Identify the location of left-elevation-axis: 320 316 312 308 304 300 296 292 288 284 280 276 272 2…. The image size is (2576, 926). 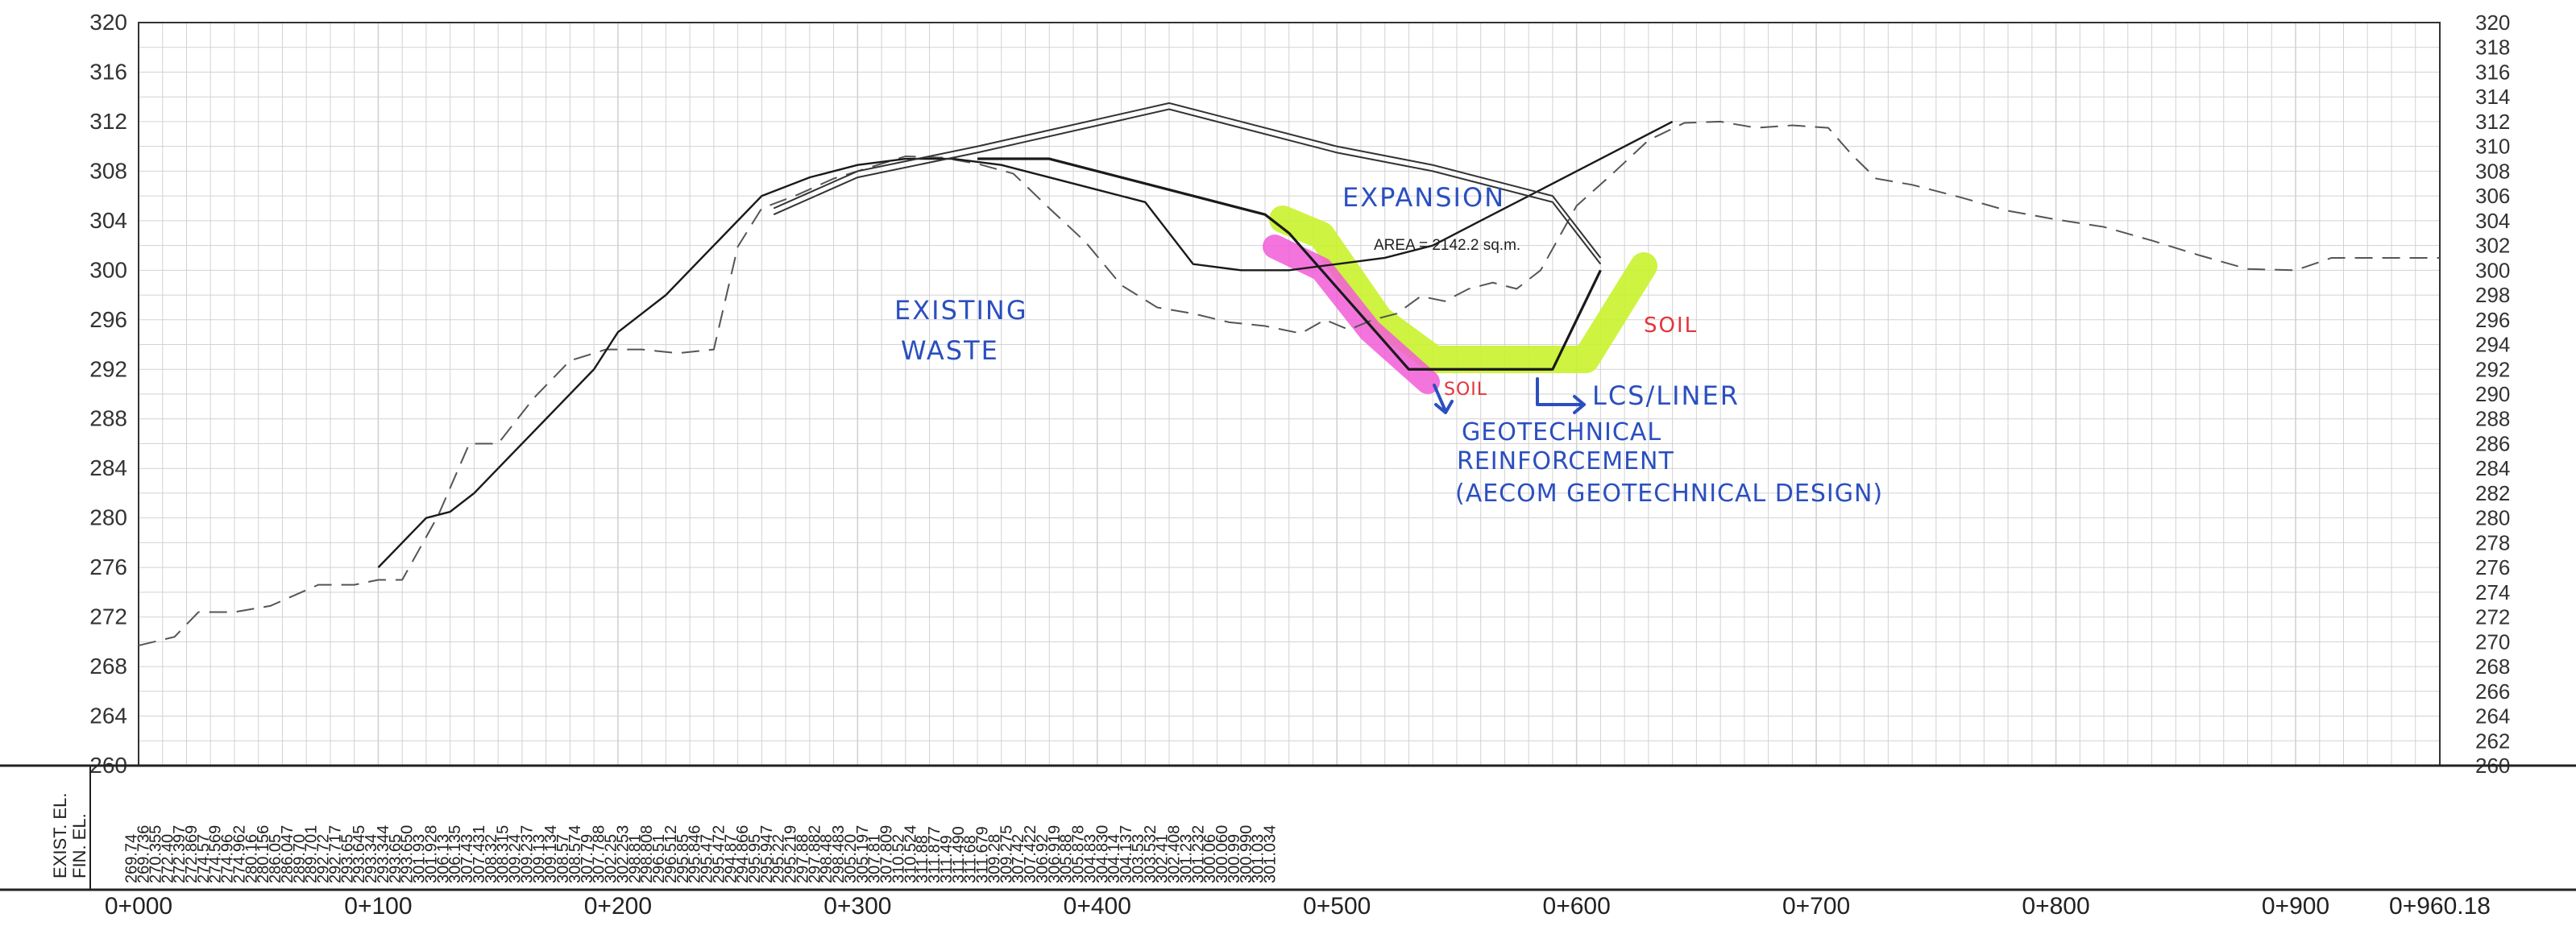
(108, 394).